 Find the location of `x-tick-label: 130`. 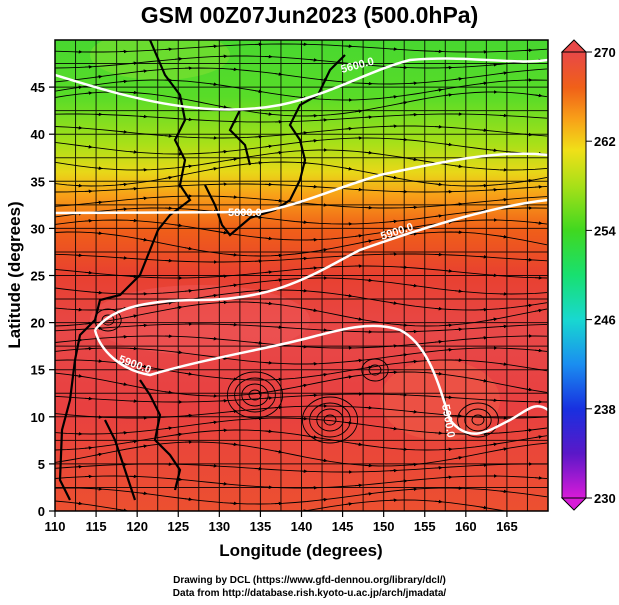

x-tick-label: 130 is located at coordinates (219, 526).